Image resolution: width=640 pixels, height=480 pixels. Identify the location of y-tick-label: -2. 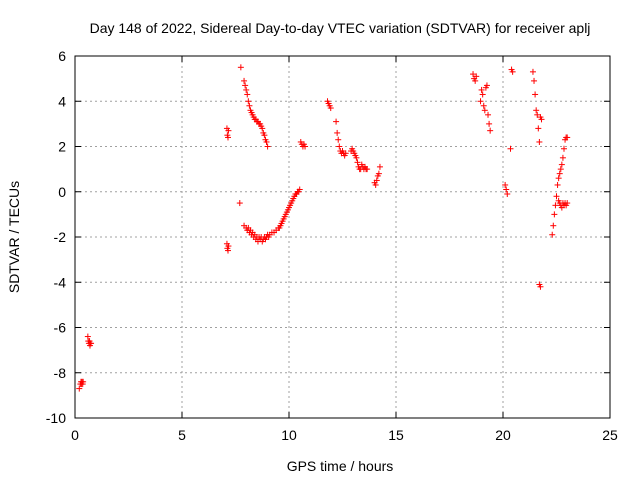
(60, 237).